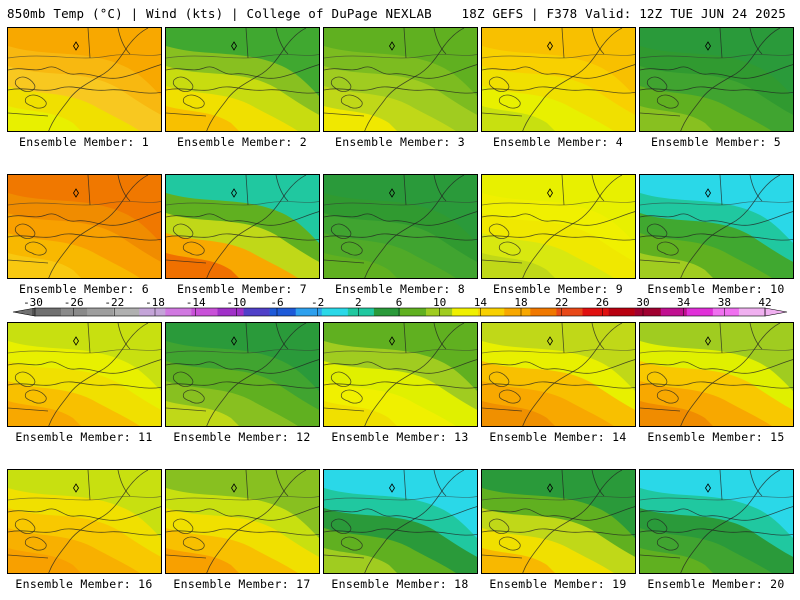 This screenshot has height=600, width=800. I want to click on colorbar-tick-label: 34, so click(684, 302).